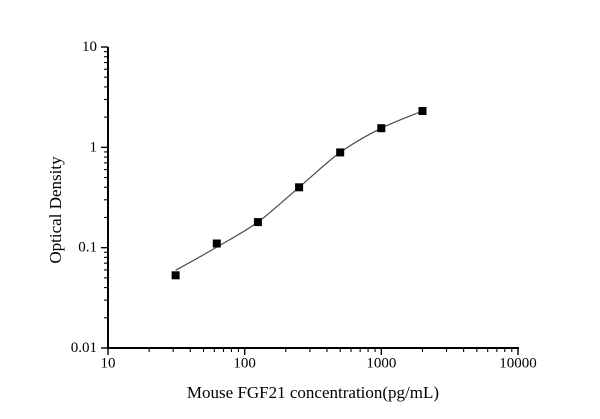  I want to click on y-tick-label: 0.01, so click(84, 348).